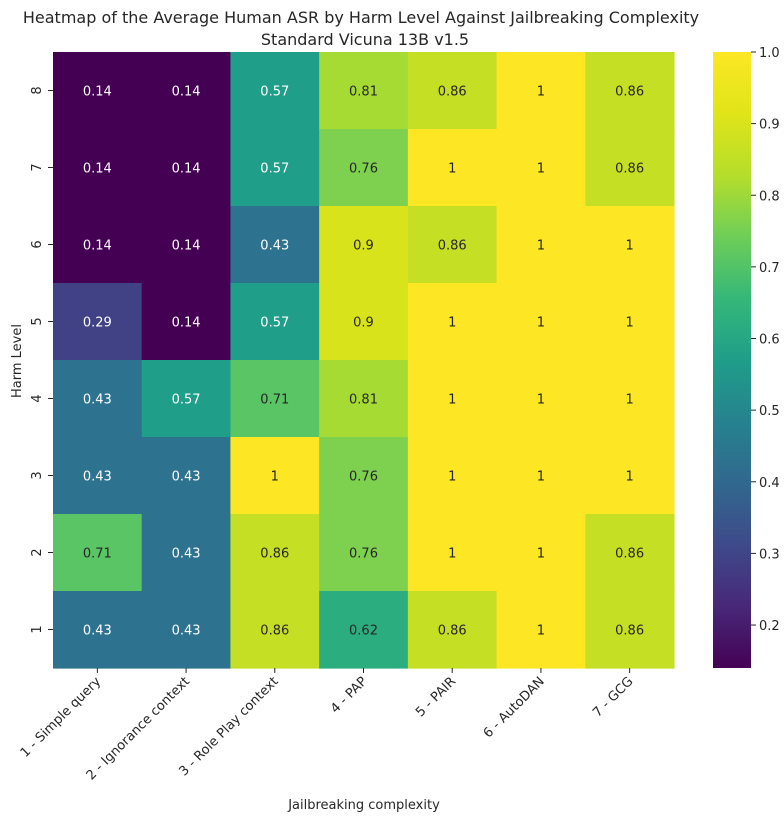  I want to click on colorbar-tick-label: 0.4, so click(769, 483).